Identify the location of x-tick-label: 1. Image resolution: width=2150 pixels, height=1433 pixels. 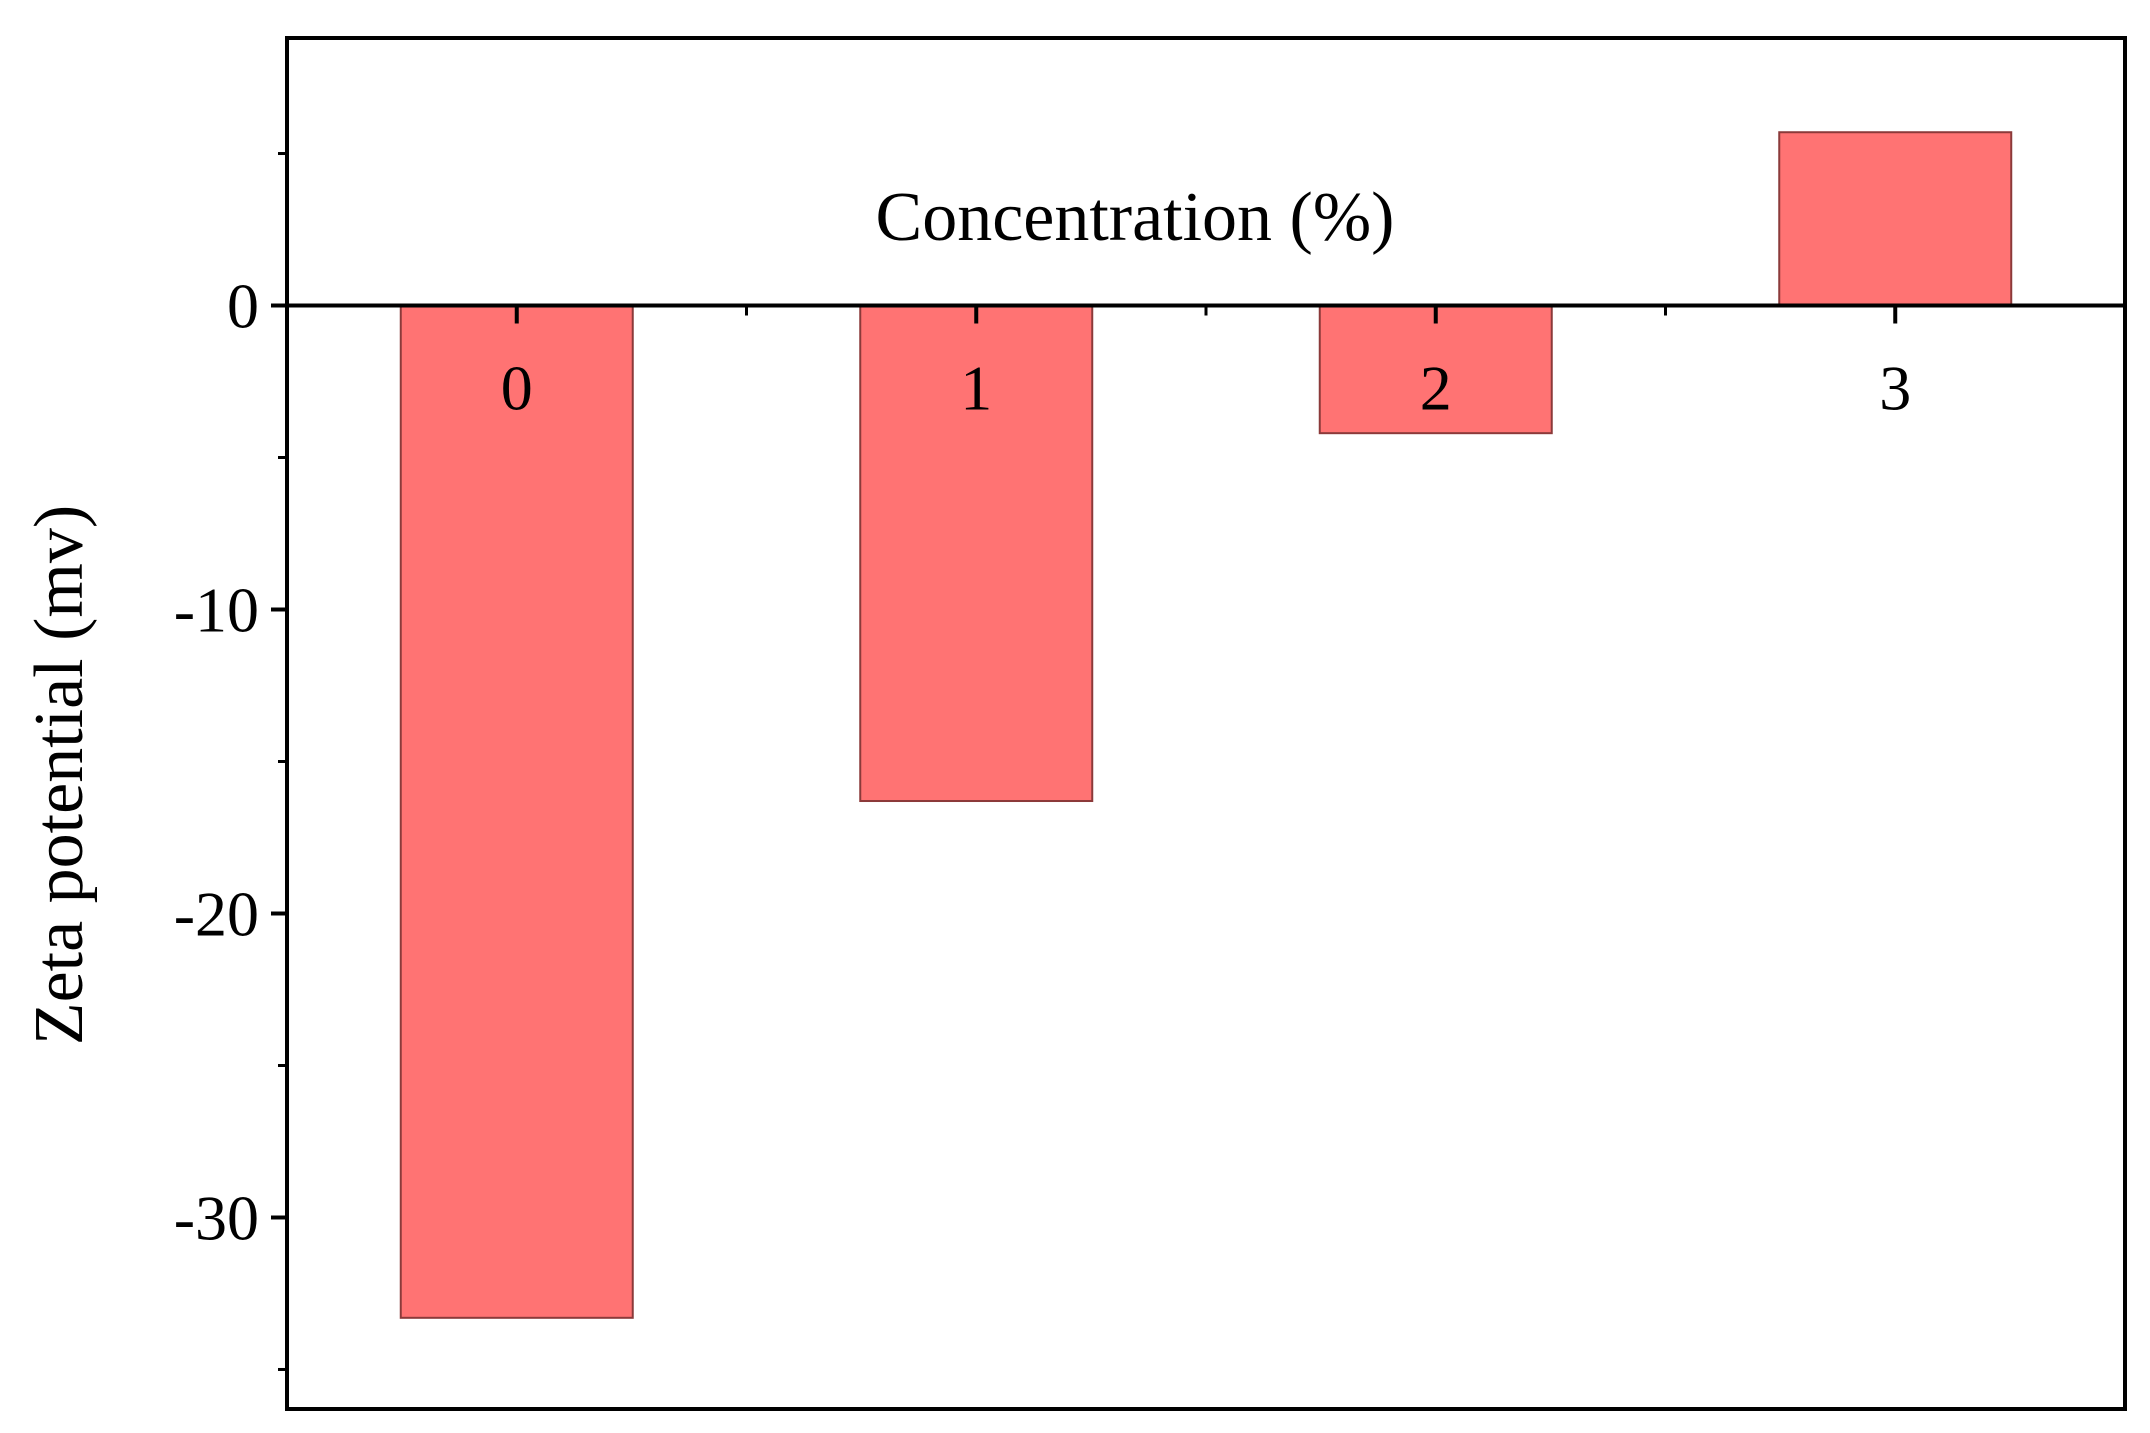
(976, 388).